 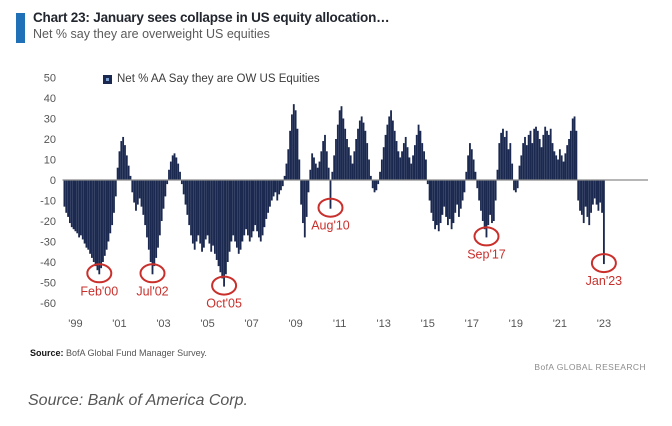 I want to click on x-tick-label: '23, so click(x=604, y=324).